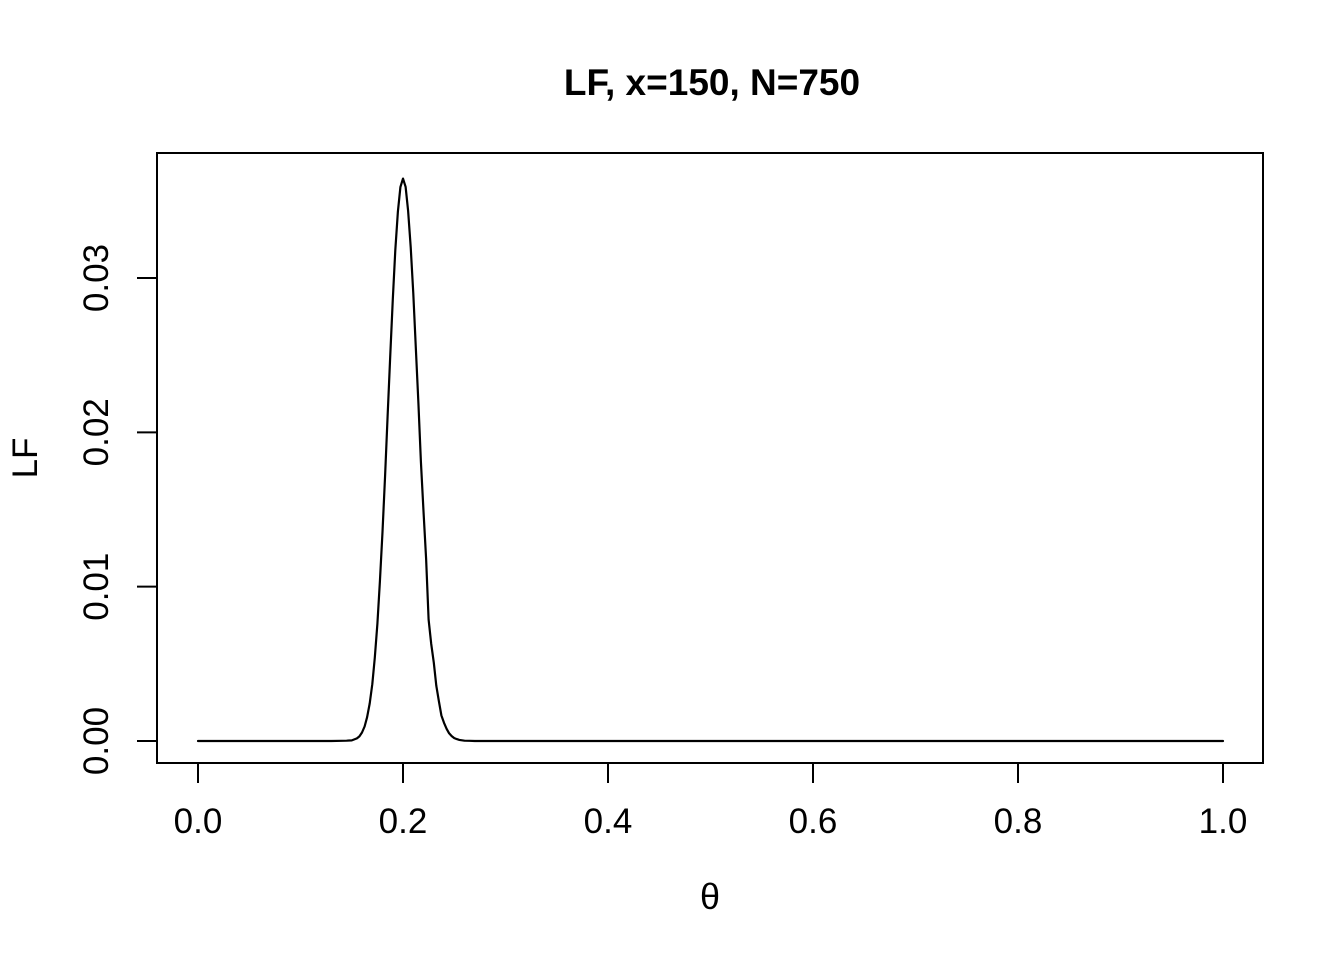 The image size is (1344, 960). Describe the element at coordinates (710, 896) in the screenshot. I see `x-axis-label: θ` at that location.